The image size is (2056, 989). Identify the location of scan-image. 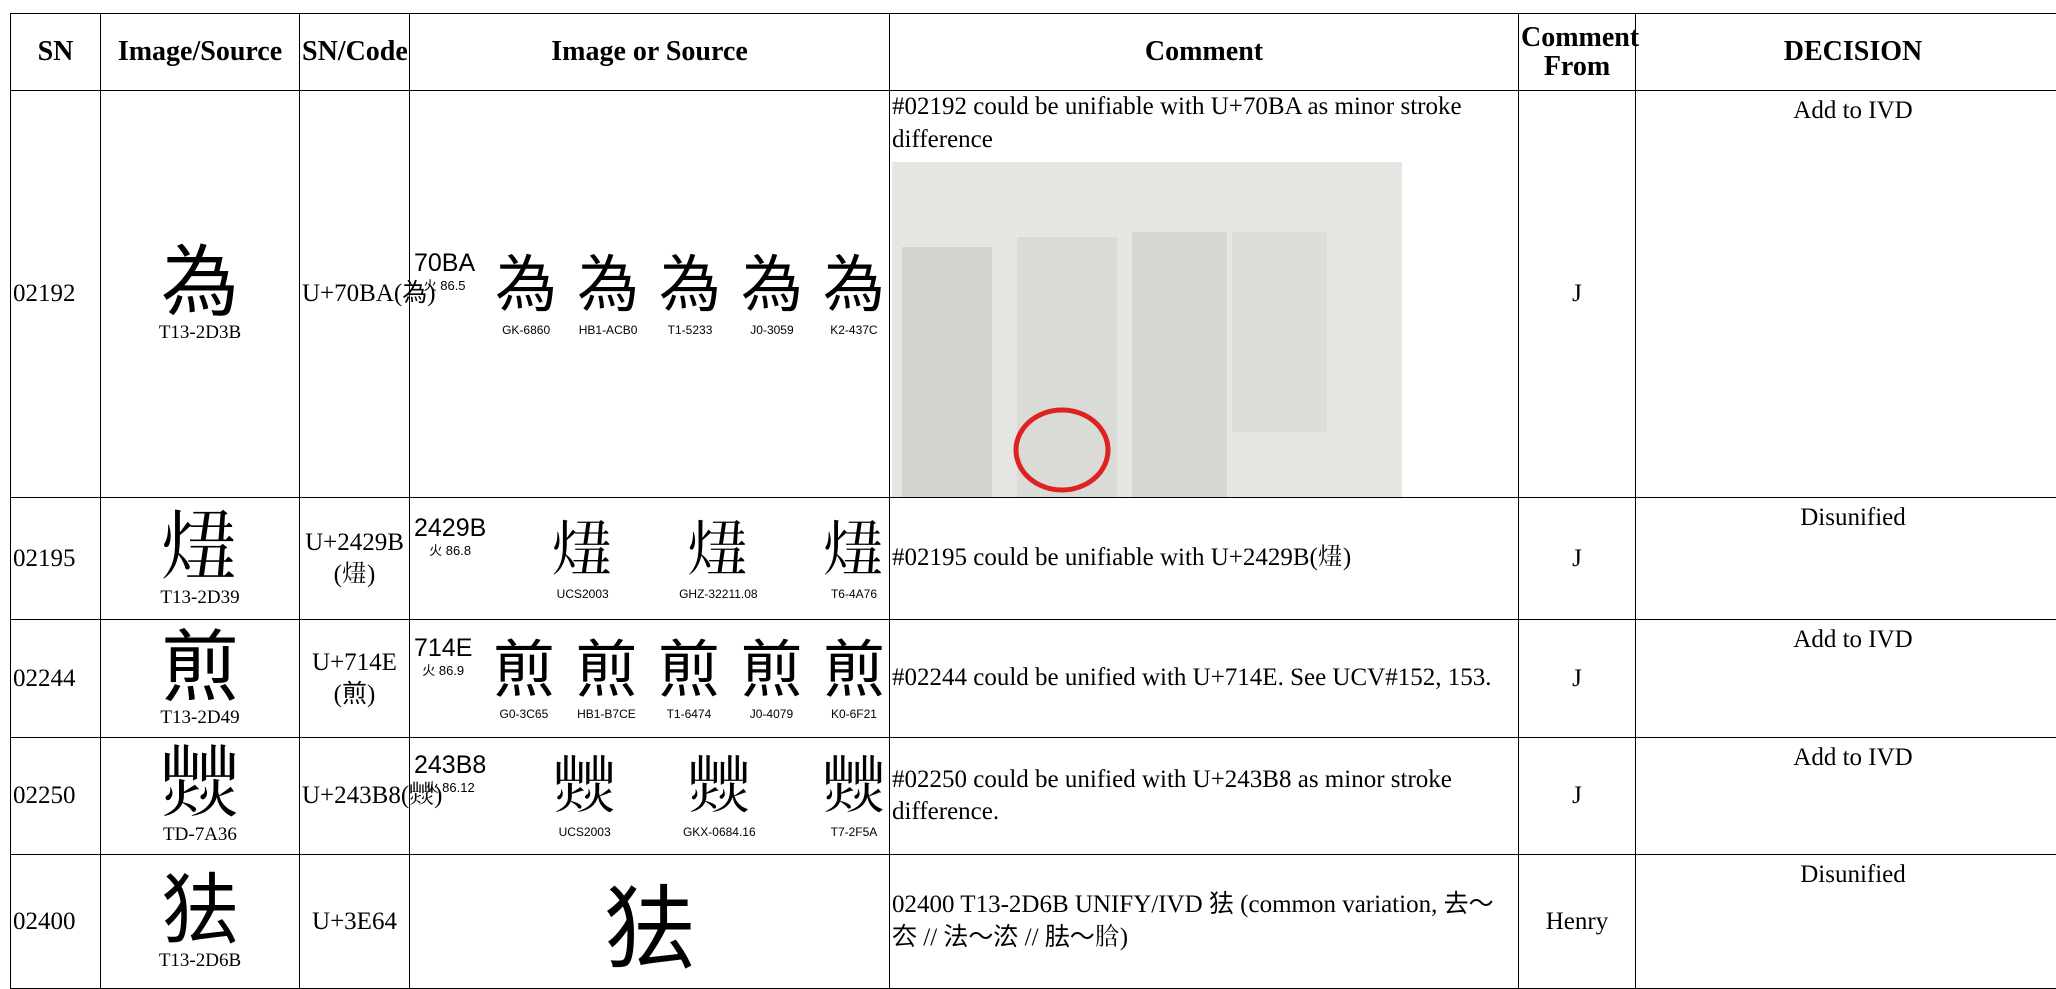
(1147, 329).